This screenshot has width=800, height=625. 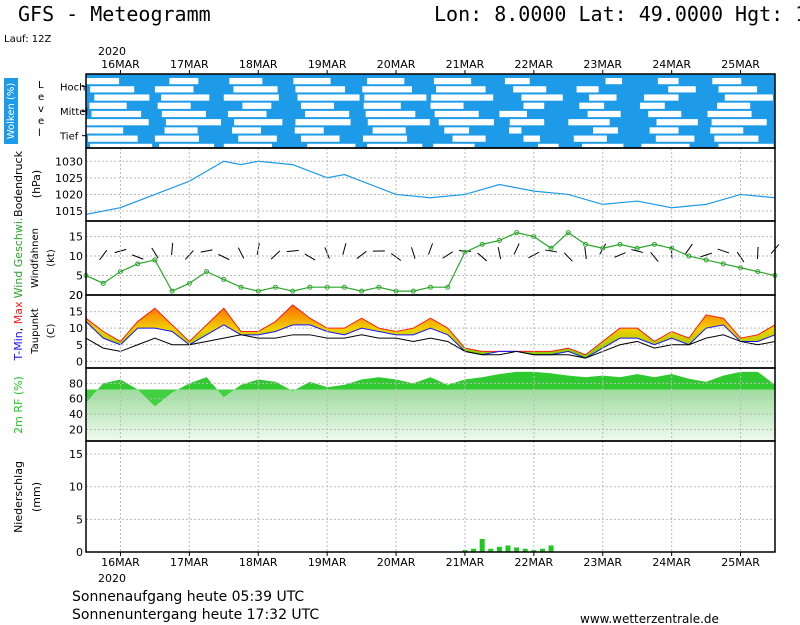 What do you see at coordinates (69, 161) in the screenshot?
I see `pressure-tick-label: 1030` at bounding box center [69, 161].